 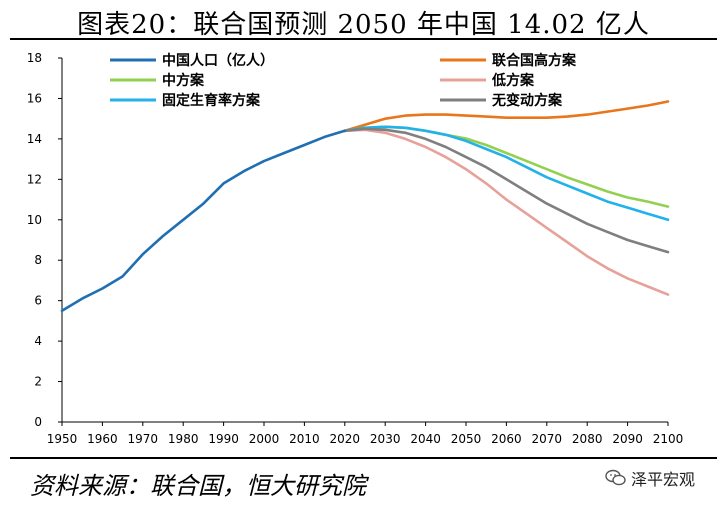 I want to click on x-tick-label: 2090, so click(x=627, y=439).